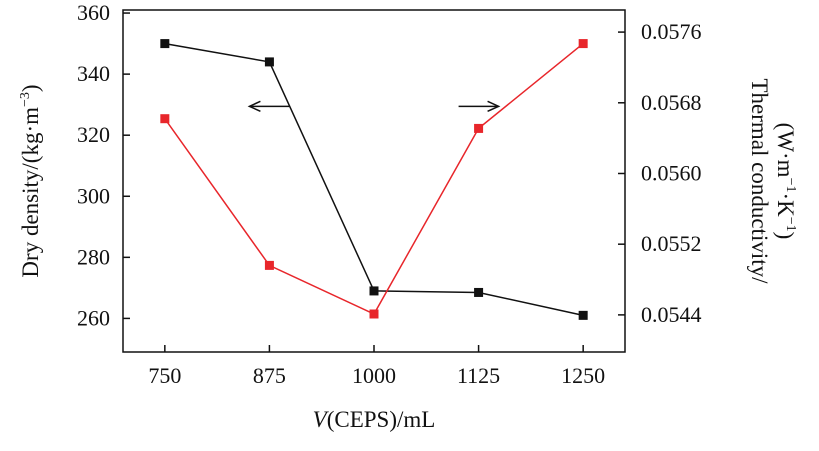 Image resolution: width=819 pixels, height=451 pixels. I want to click on y-right-tick-label: 0.0560, so click(671, 172).